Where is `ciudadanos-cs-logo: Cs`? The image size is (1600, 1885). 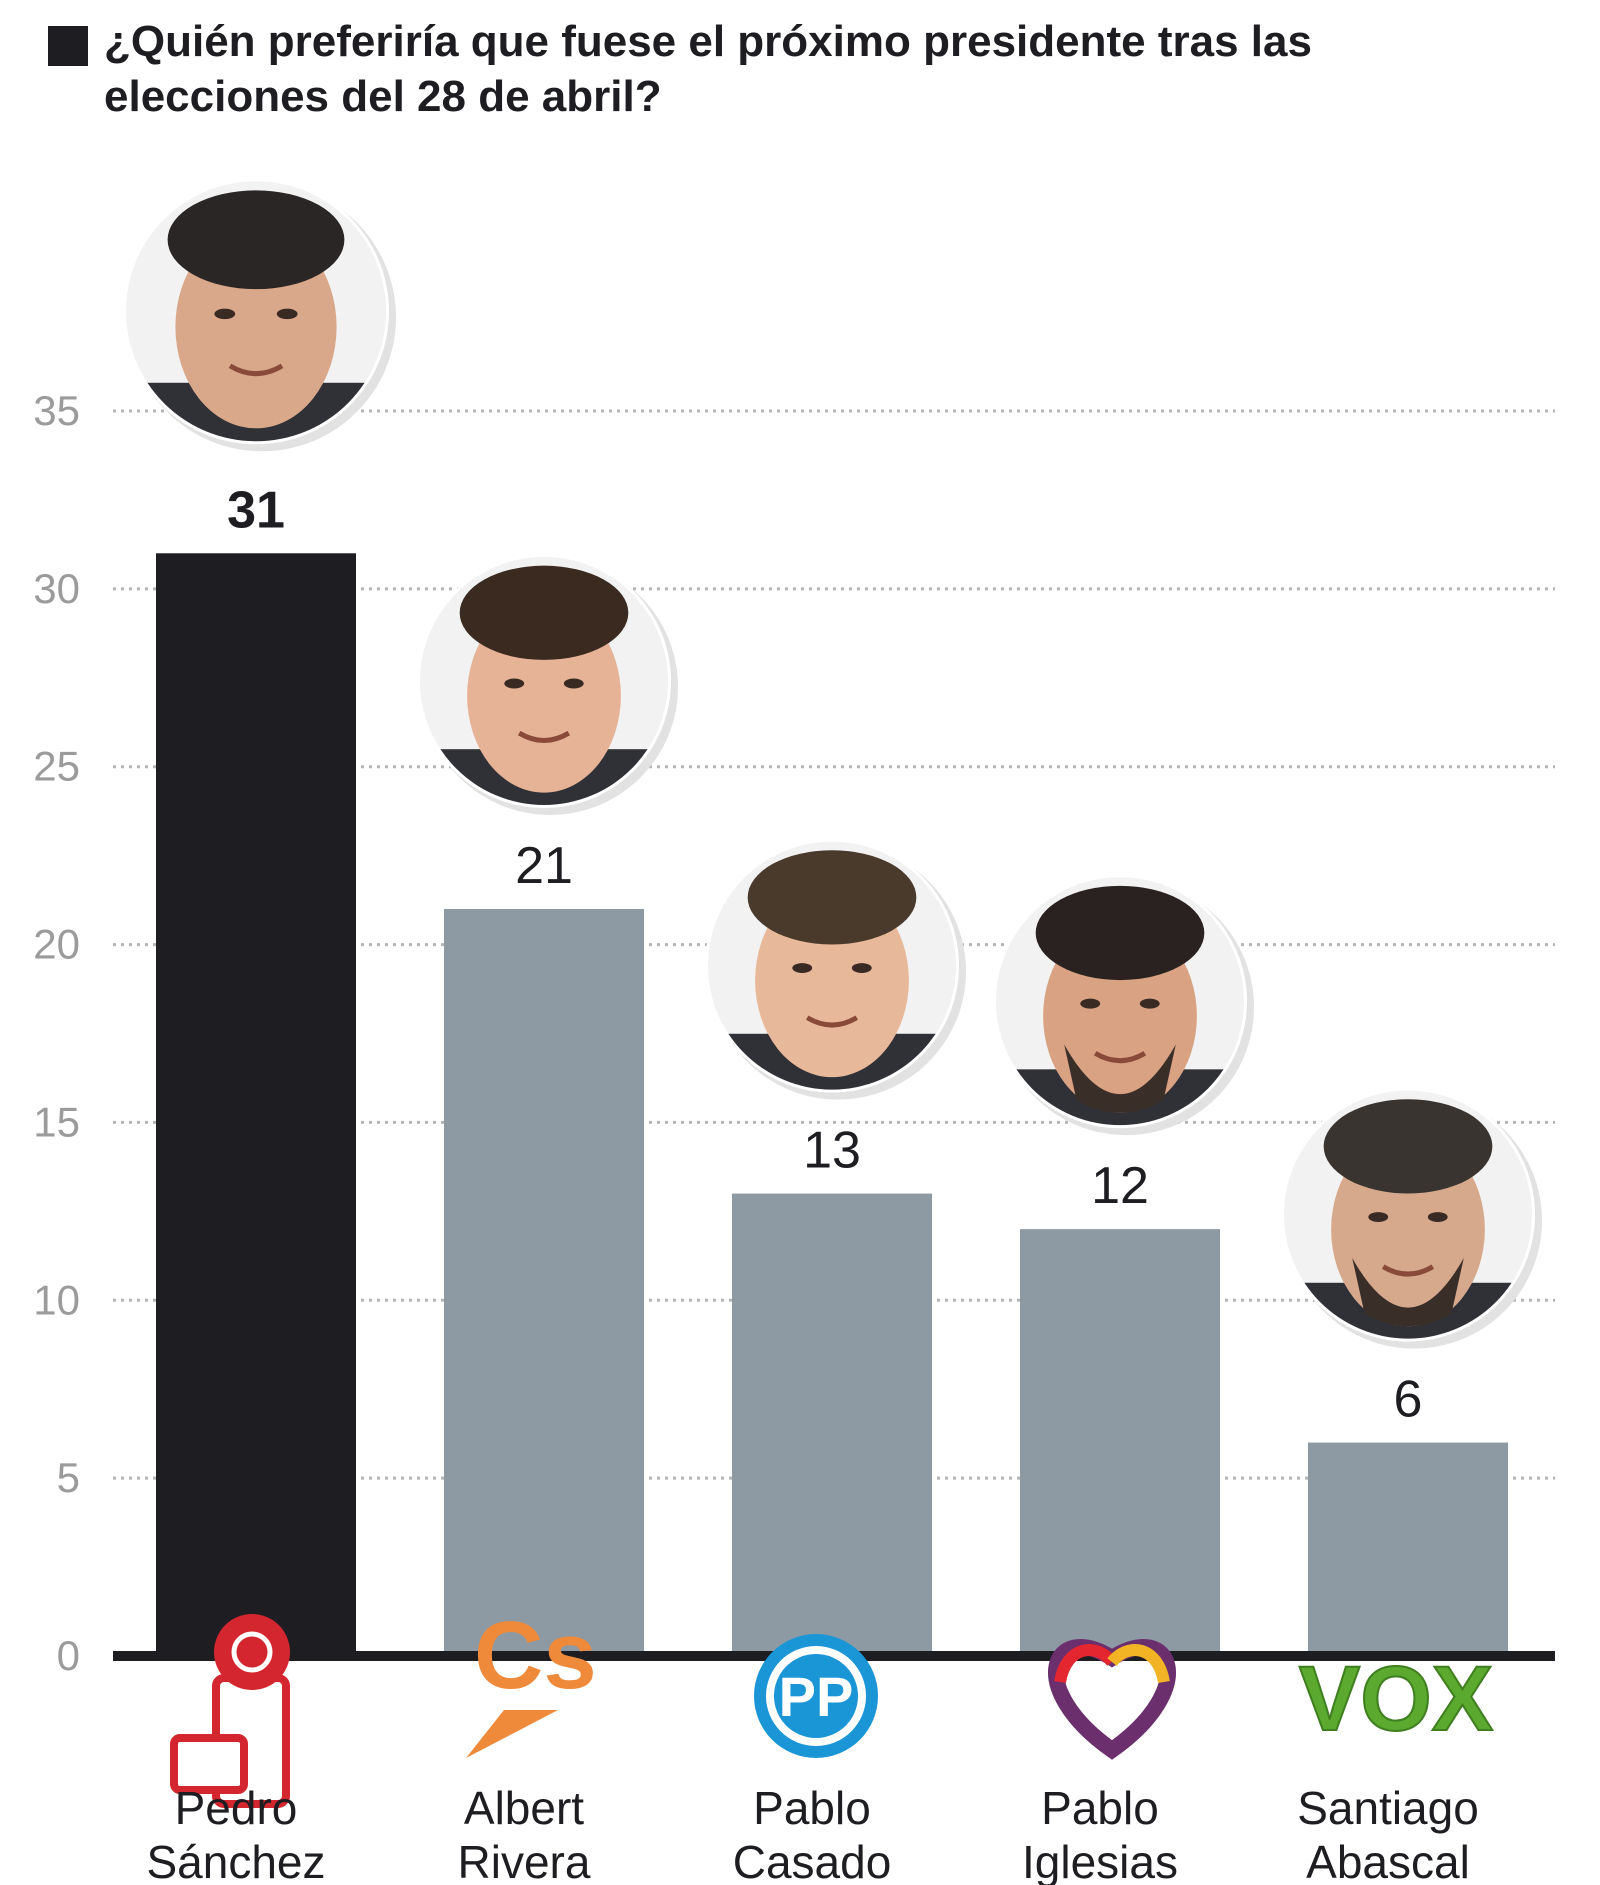
ciudadanos-cs-logo: Cs is located at coordinates (531, 1680).